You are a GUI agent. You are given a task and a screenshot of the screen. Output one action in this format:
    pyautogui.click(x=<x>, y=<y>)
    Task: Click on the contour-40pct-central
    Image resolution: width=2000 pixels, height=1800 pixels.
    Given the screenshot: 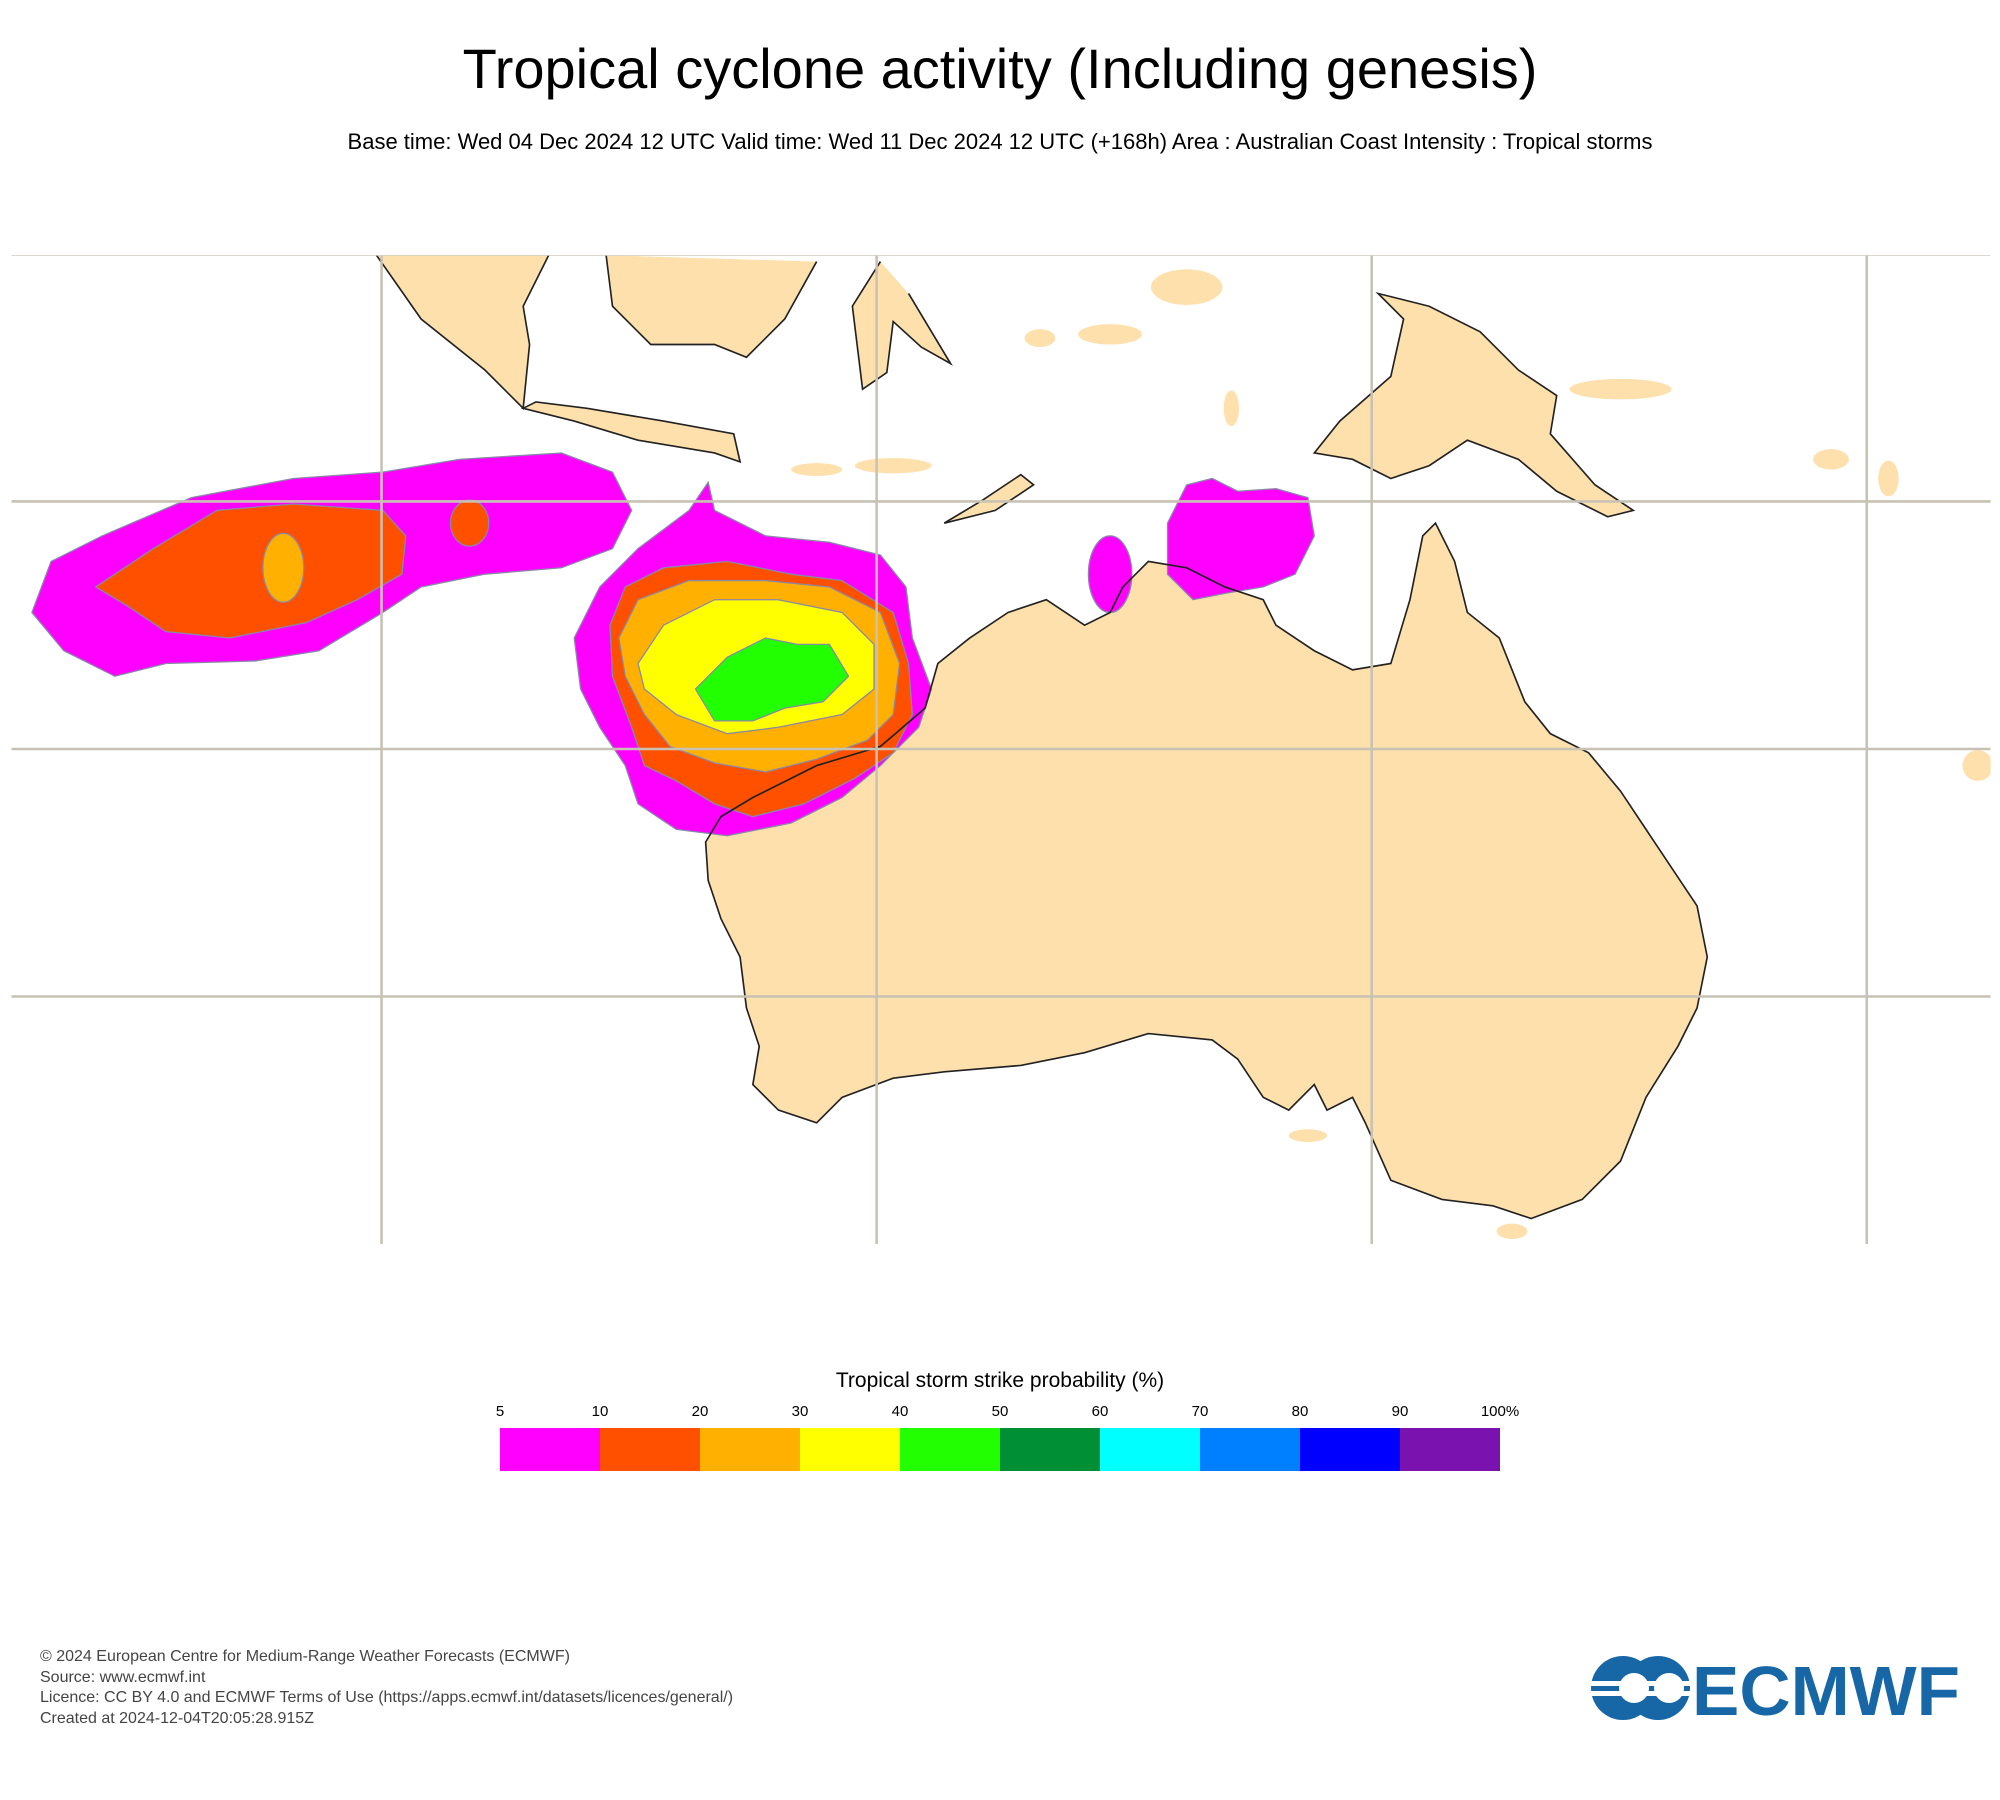 What is the action you would take?
    pyautogui.click(x=772, y=679)
    